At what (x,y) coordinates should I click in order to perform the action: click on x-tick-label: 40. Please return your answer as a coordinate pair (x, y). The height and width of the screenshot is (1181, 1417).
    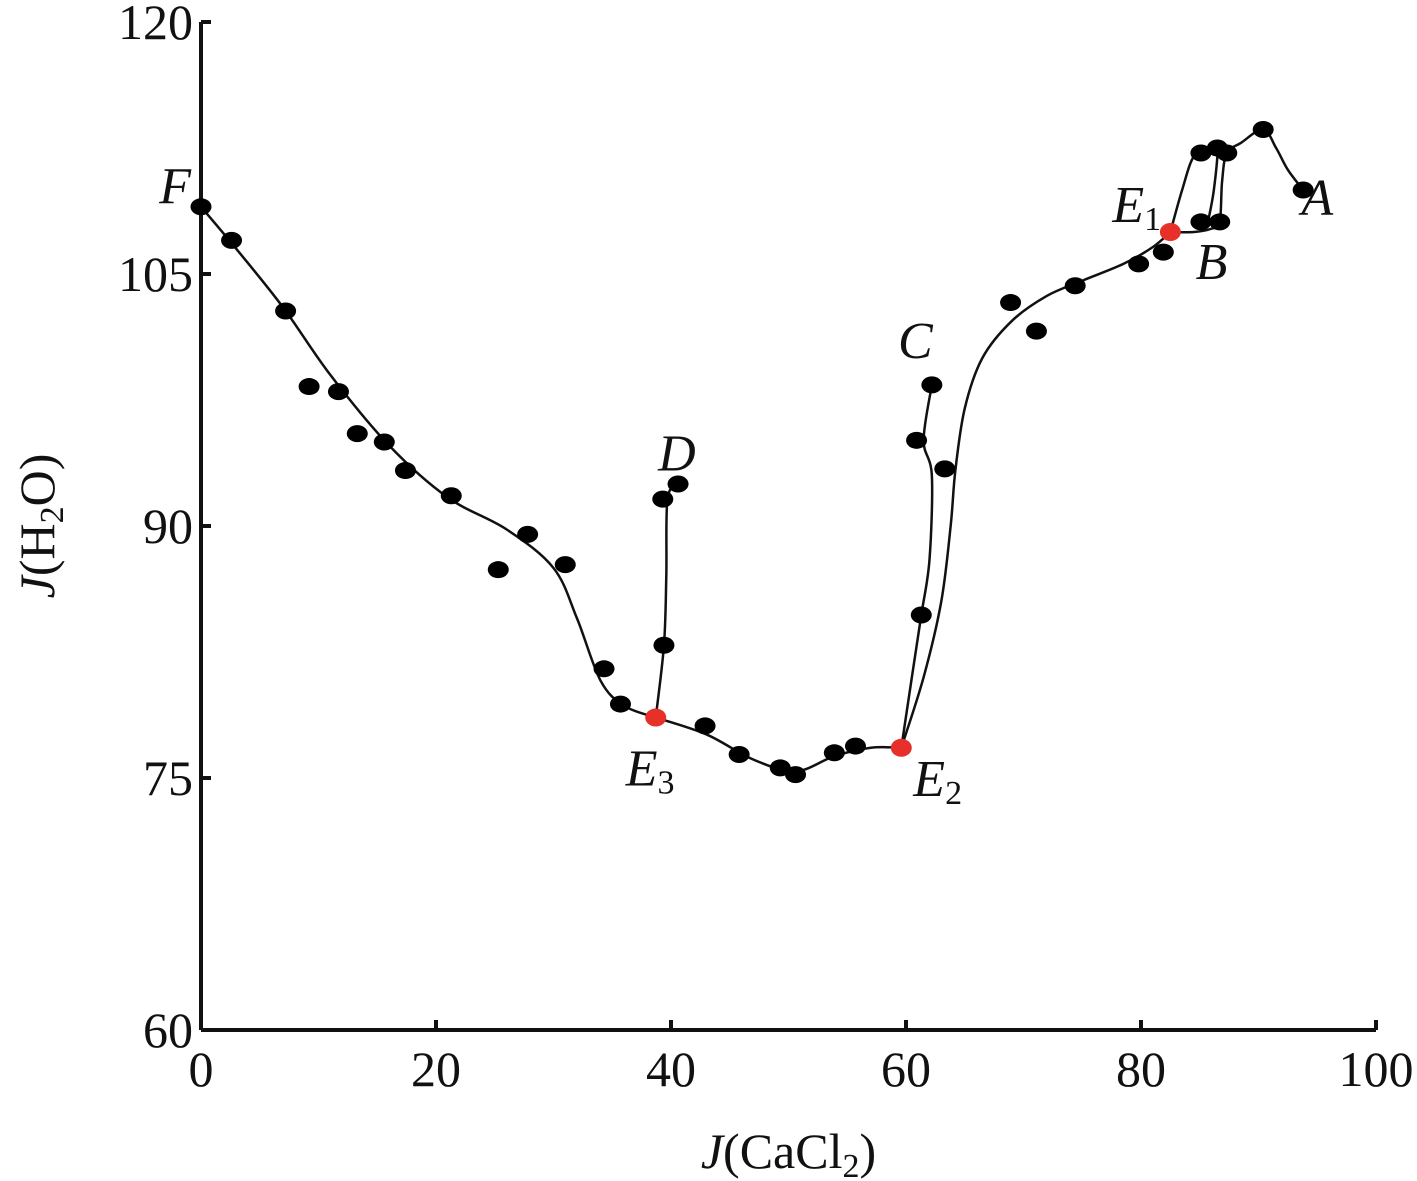
    Looking at the image, I should click on (671, 1069).